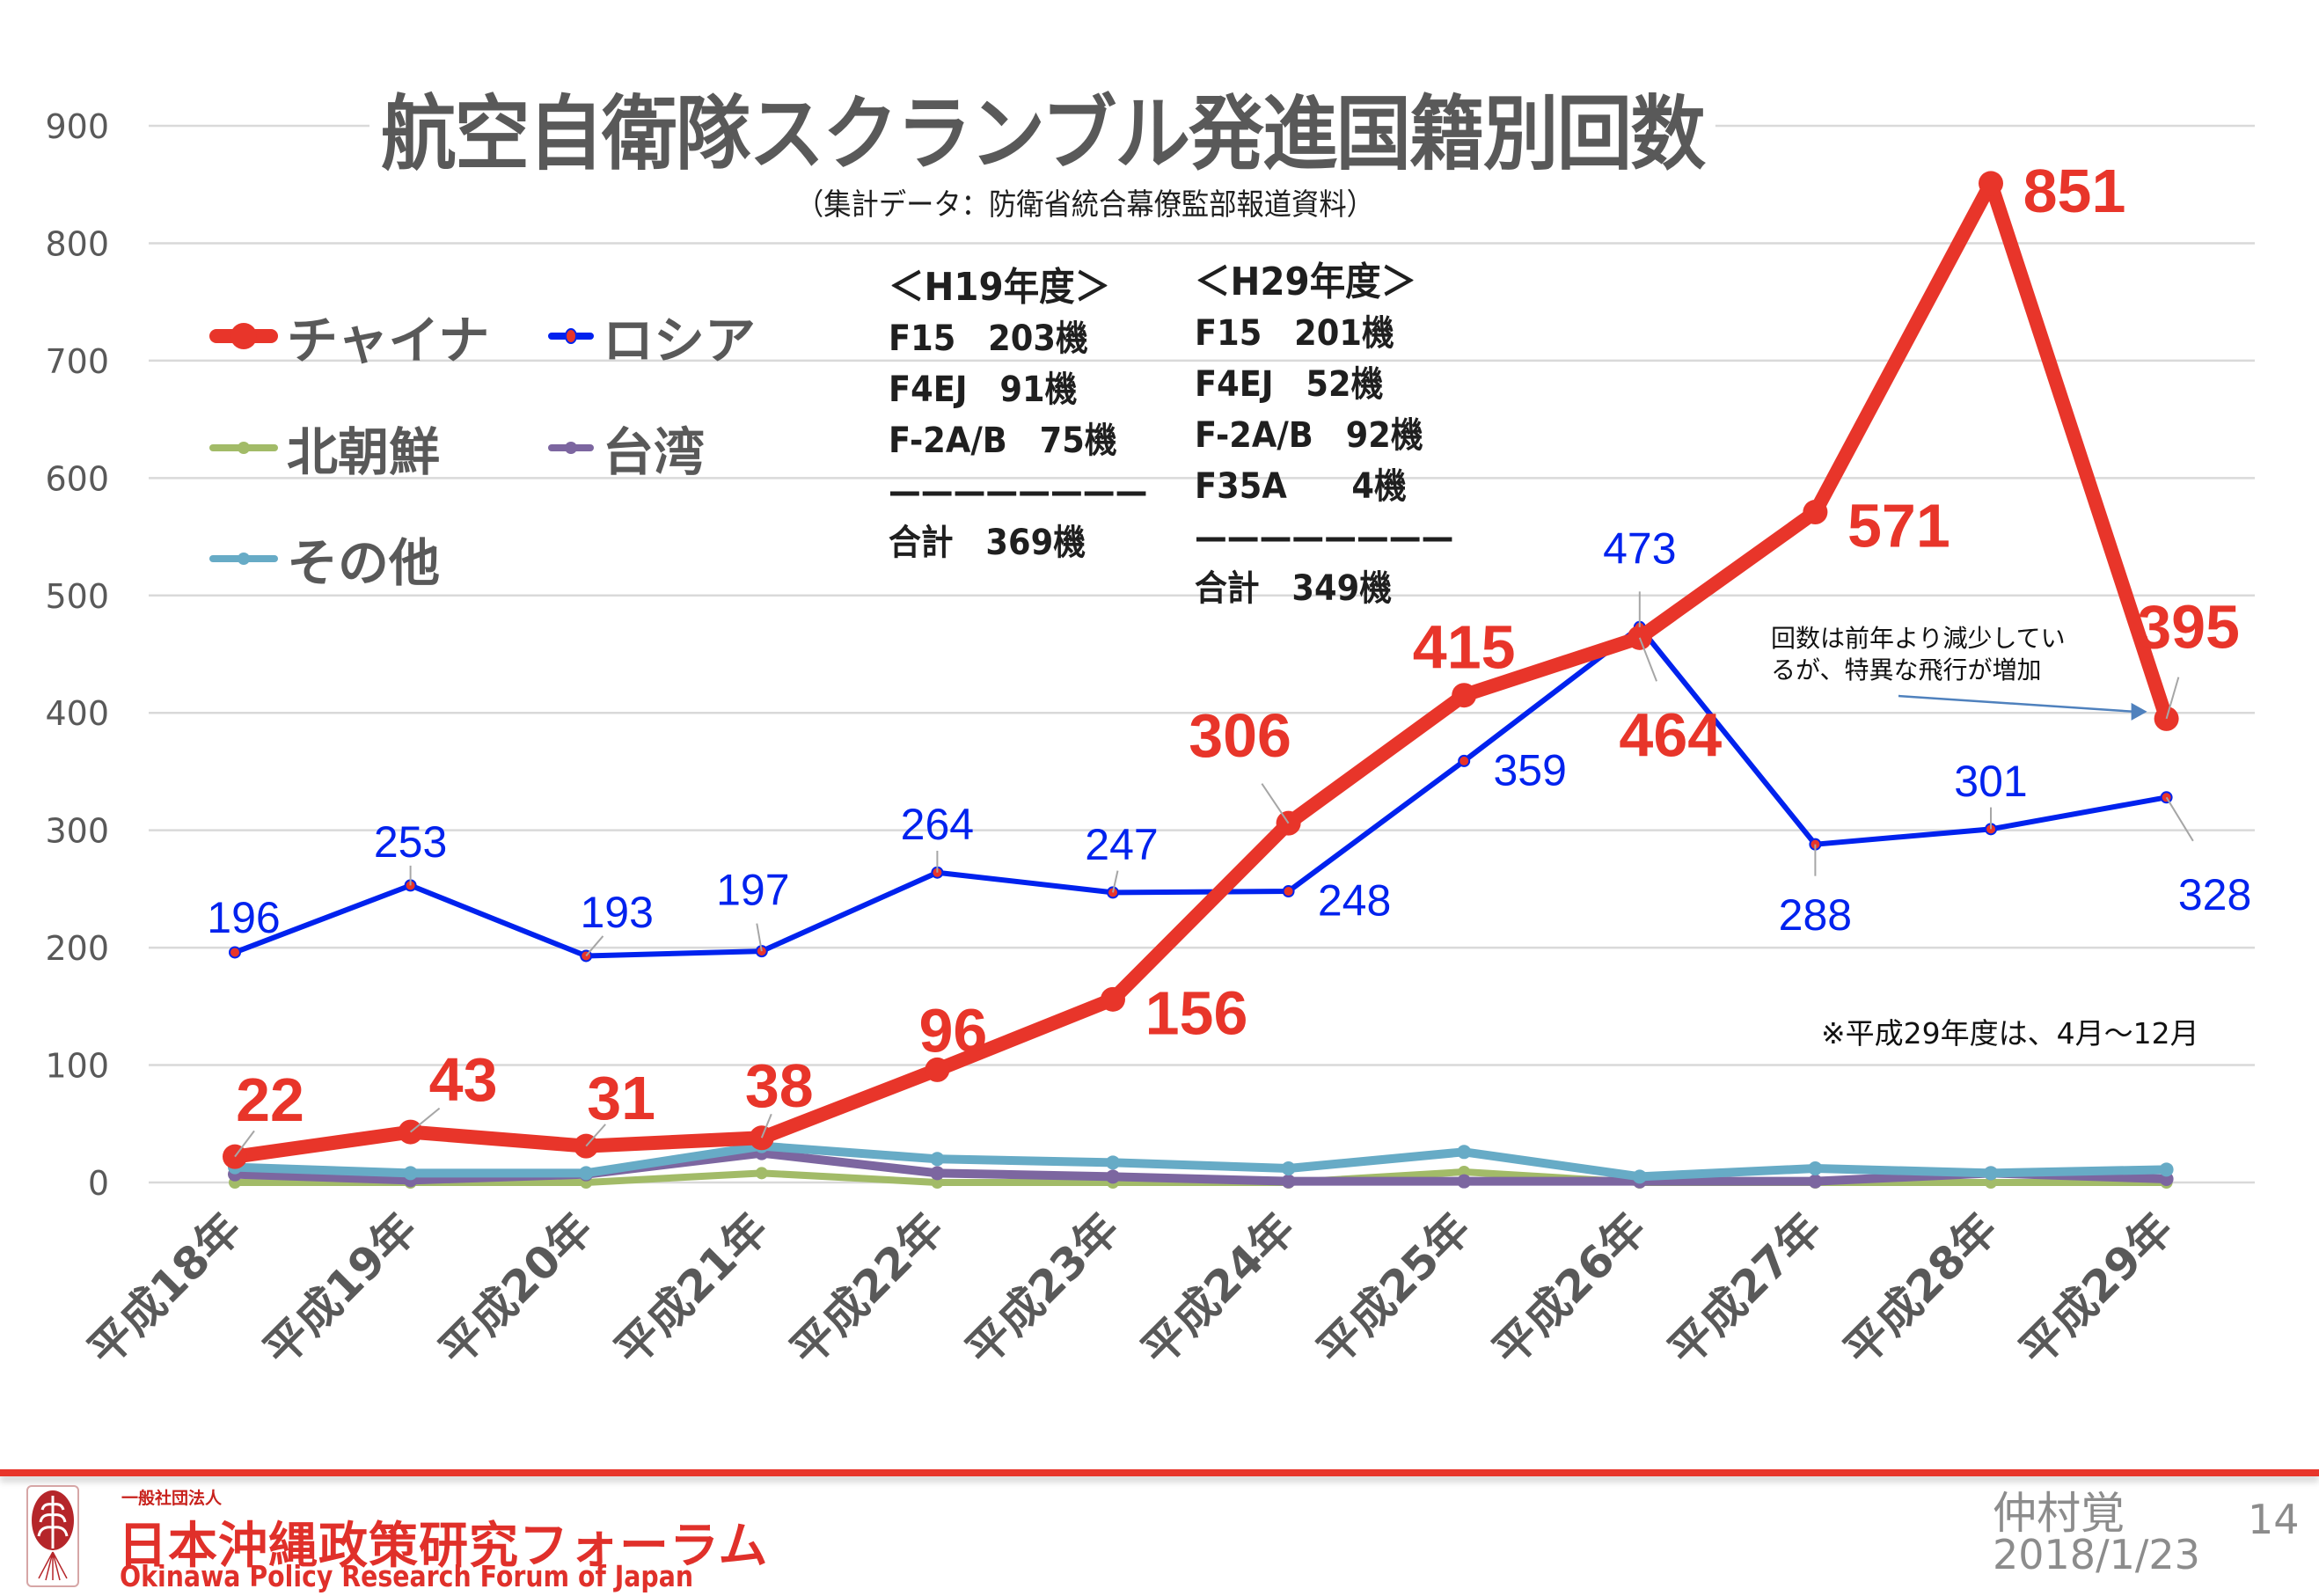 This screenshot has width=2319, height=1596. Describe the element at coordinates (77, 361) in the screenshot. I see `y-tick-label: 700` at that location.